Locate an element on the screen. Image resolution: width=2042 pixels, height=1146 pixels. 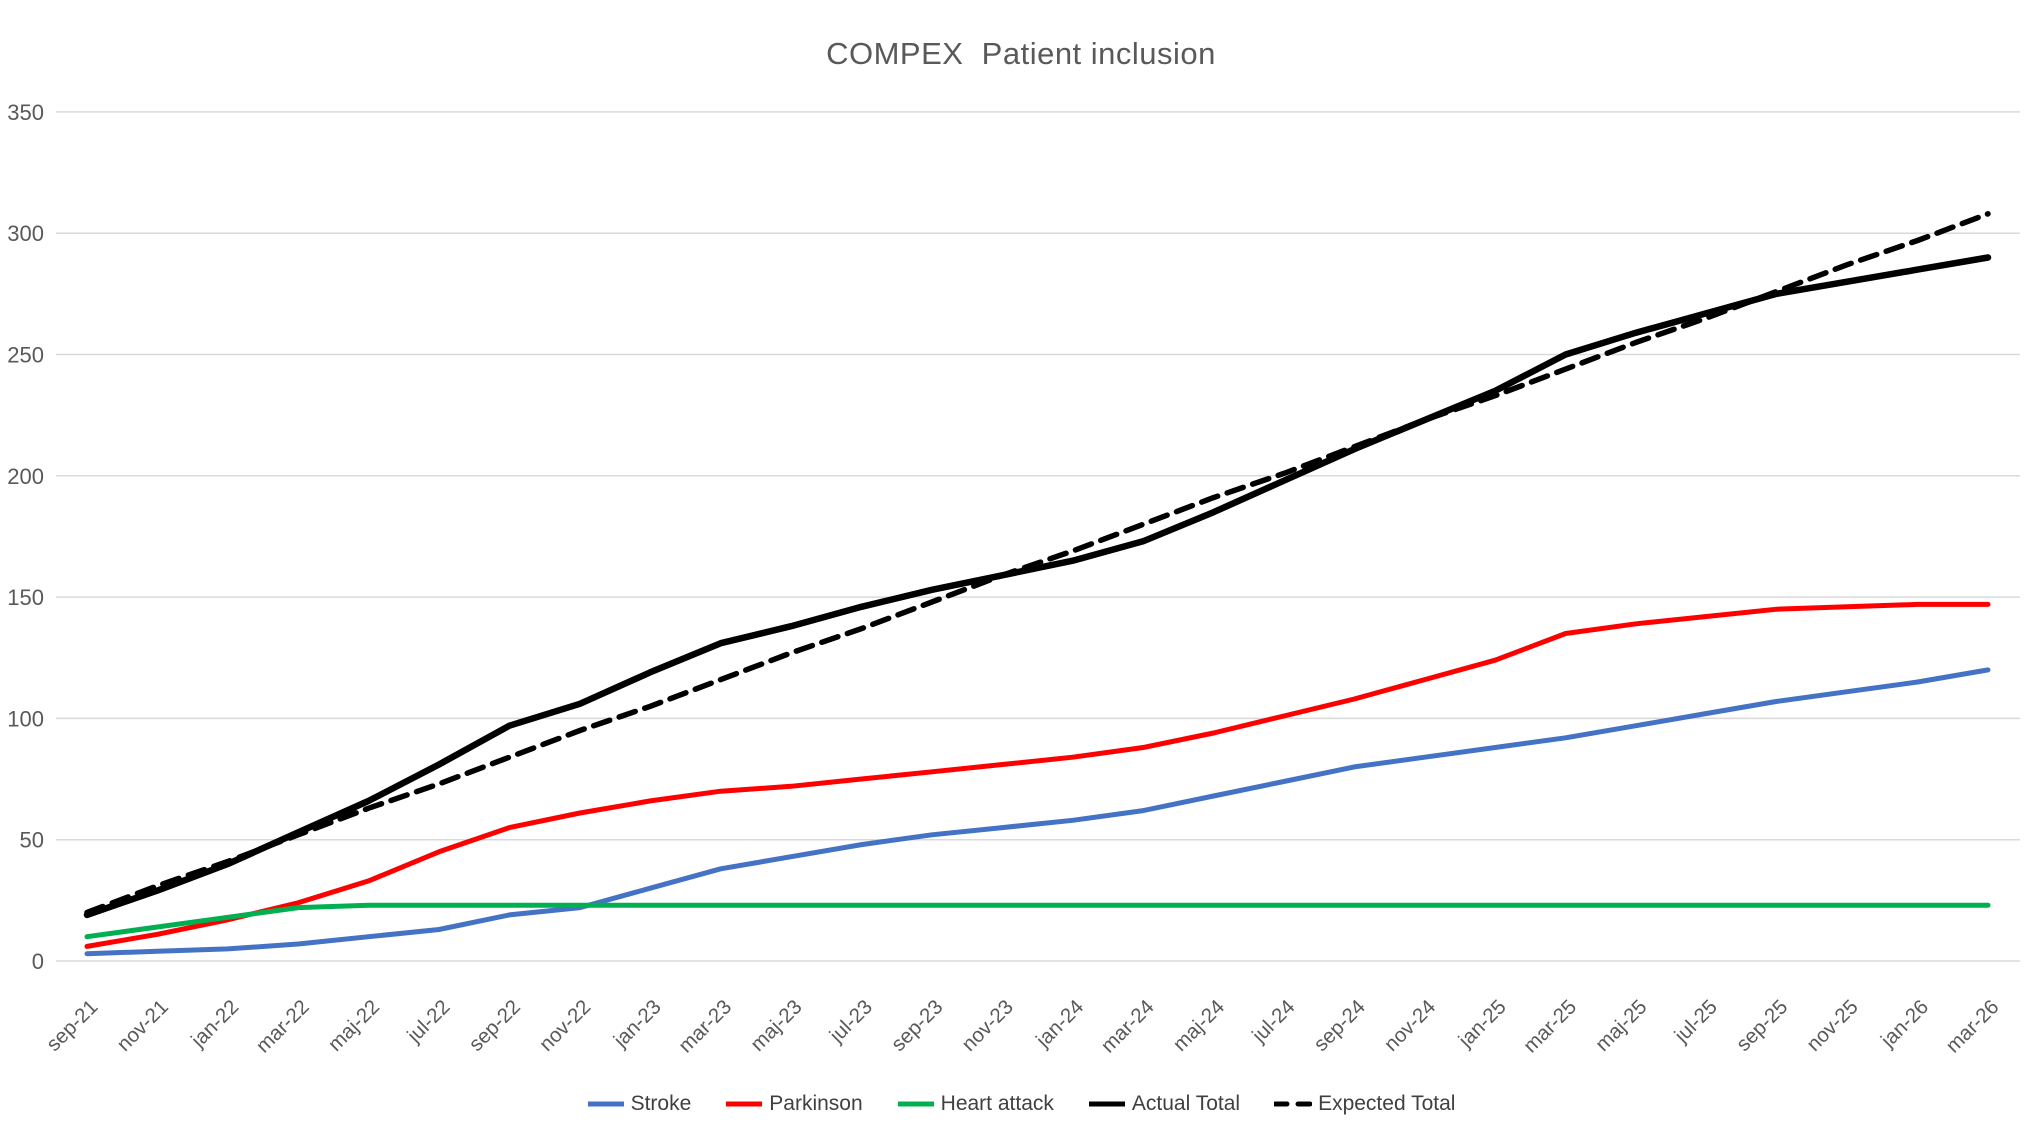
legend-label: Heart attack is located at coordinates (997, 1103).